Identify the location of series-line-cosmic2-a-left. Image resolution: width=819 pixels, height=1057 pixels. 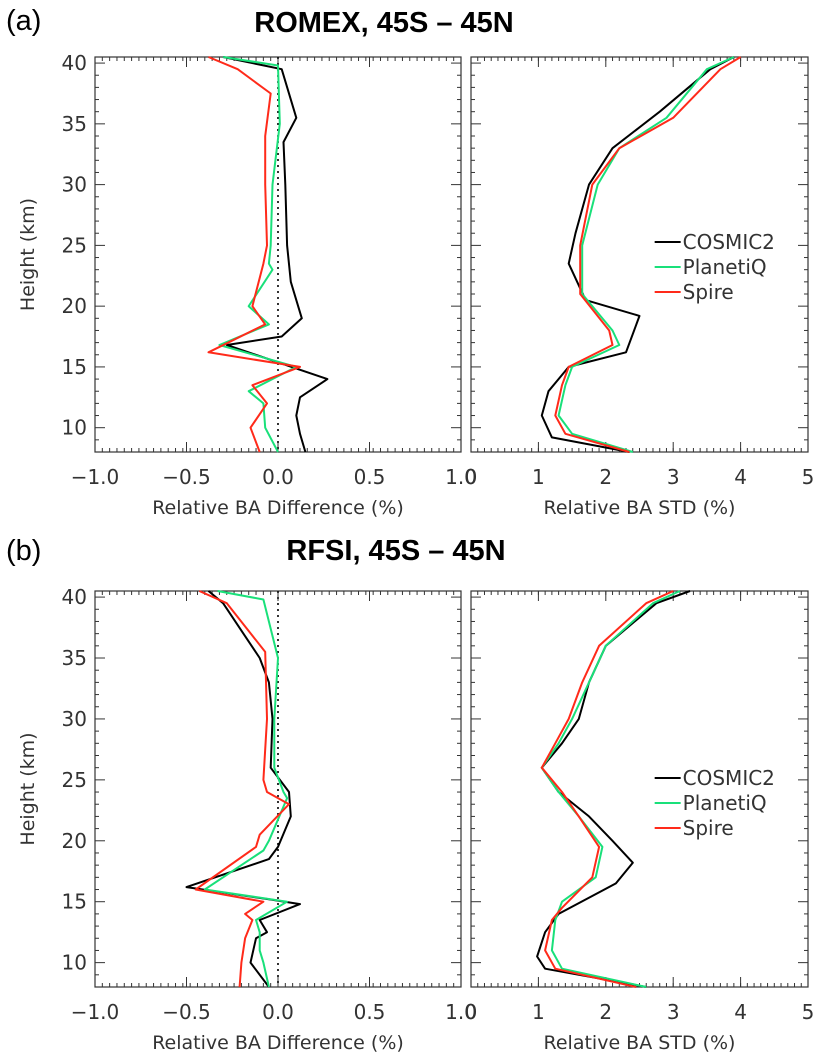
(275, 254).